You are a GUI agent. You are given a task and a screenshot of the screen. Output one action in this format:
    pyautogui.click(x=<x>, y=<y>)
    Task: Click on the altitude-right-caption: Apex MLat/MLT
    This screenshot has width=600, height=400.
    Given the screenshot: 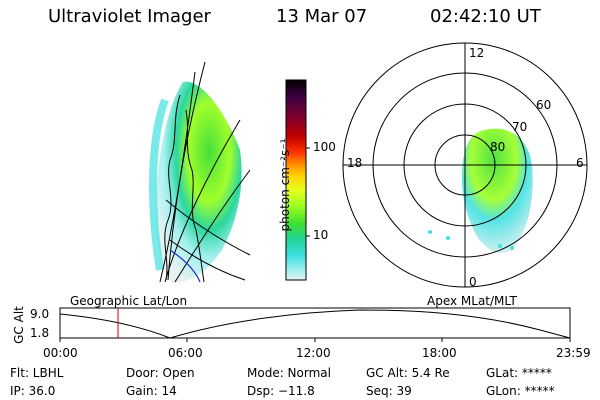 What is the action you would take?
    pyautogui.click(x=472, y=301)
    